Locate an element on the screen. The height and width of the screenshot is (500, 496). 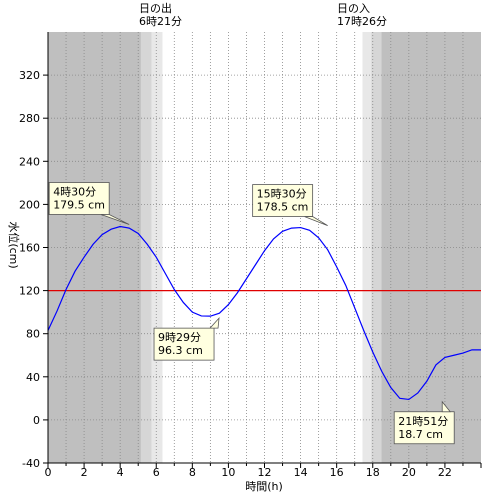
y-tick-label: 200 is located at coordinates (29, 204).